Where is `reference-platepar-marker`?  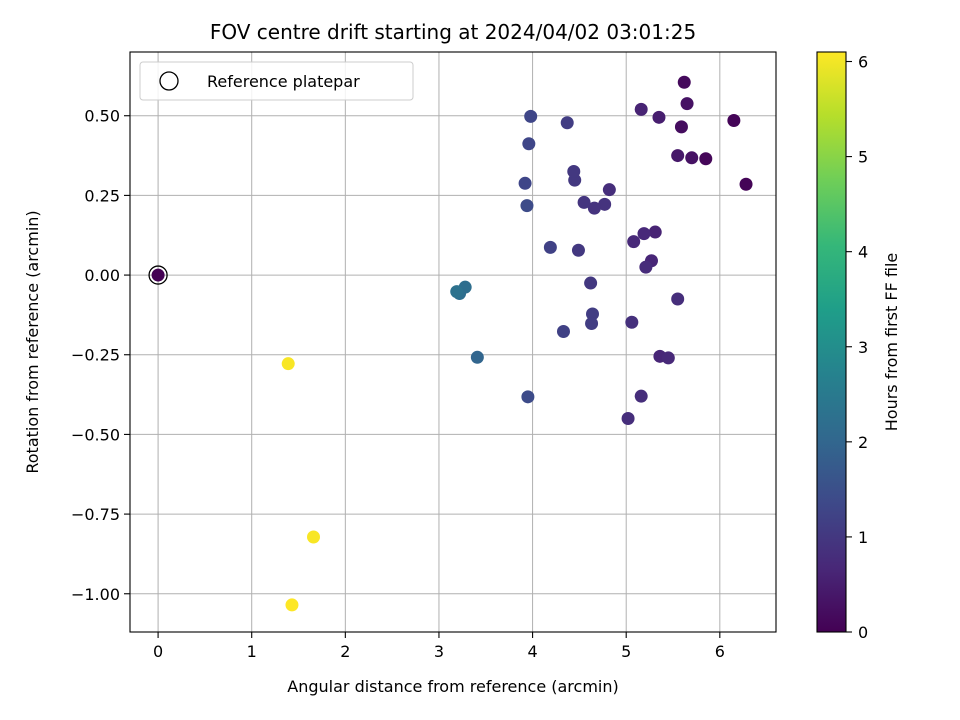
reference-platepar-marker is located at coordinates (158, 275).